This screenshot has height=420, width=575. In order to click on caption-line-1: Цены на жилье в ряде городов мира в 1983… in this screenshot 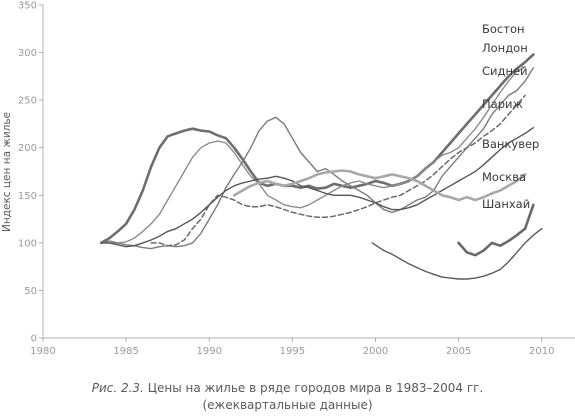, I will do `click(315, 388)`.